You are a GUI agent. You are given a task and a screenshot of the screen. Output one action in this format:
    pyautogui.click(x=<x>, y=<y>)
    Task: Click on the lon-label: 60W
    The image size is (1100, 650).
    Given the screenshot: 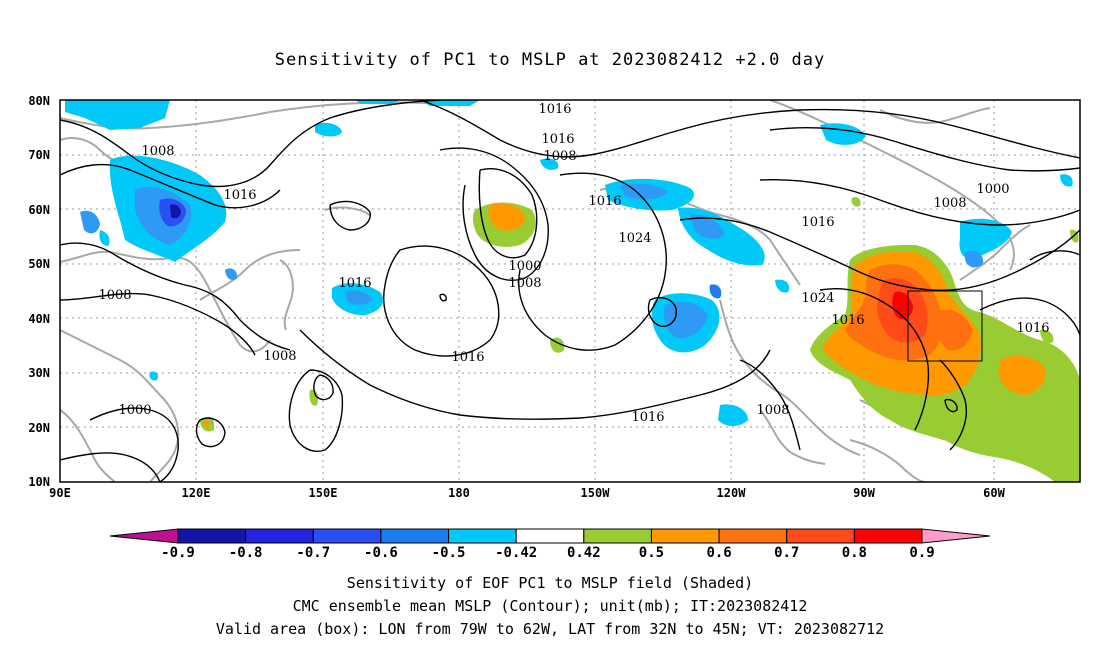 What is the action you would take?
    pyautogui.click(x=994, y=493)
    